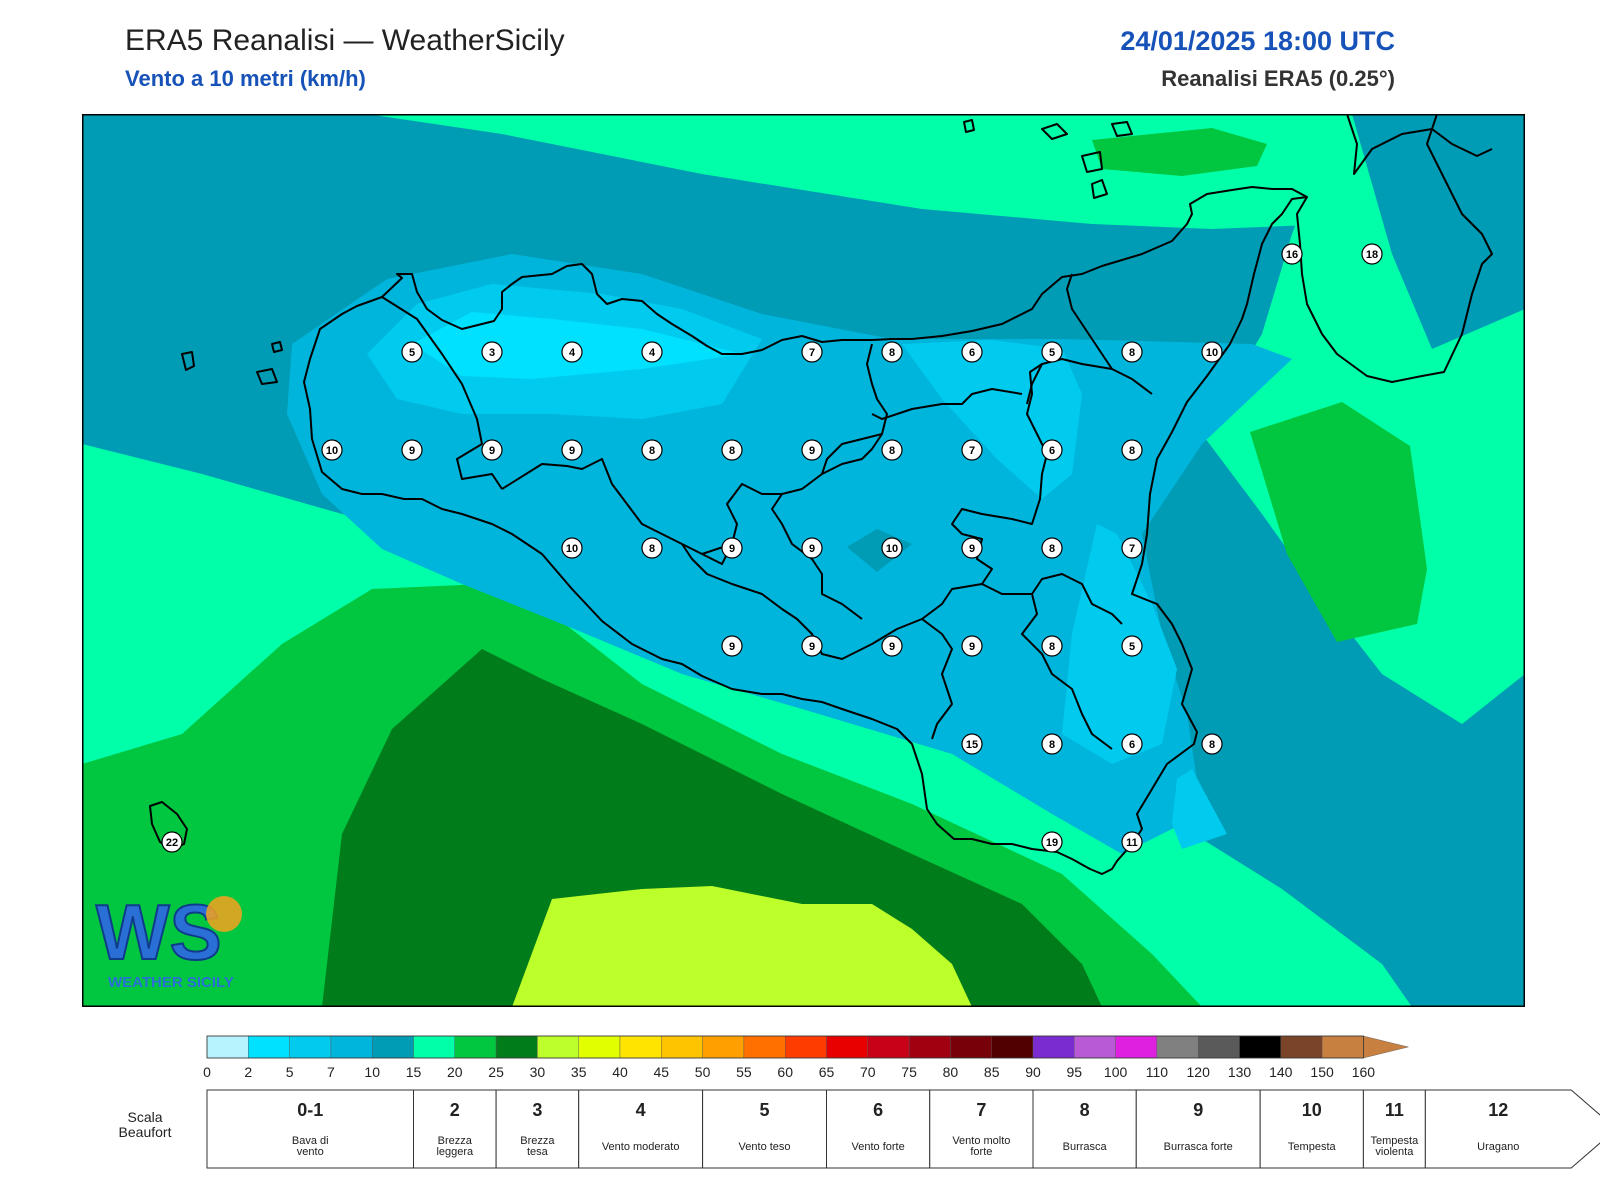 Image resolution: width=1600 pixels, height=1200 pixels. Describe the element at coordinates (310, 1146) in the screenshot. I see `beaufort-description: Bava di vento` at that location.